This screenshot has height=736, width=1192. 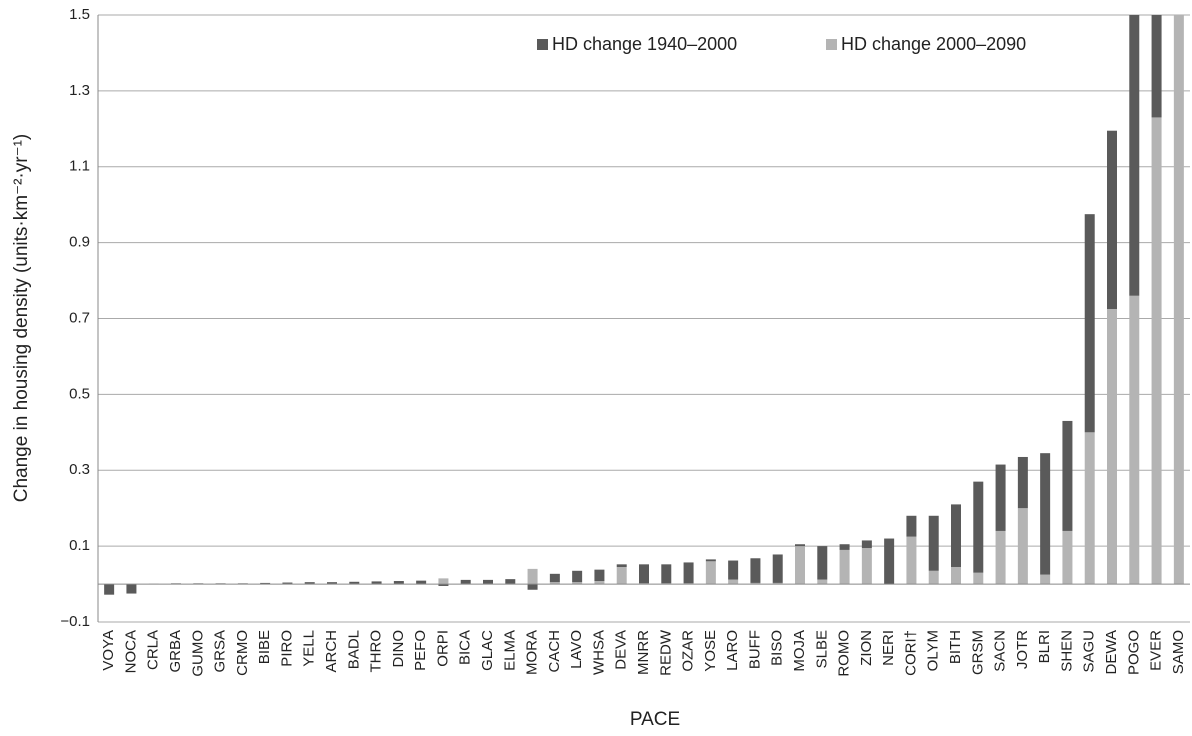 I want to click on x-axis-title: PACE, so click(x=655, y=719).